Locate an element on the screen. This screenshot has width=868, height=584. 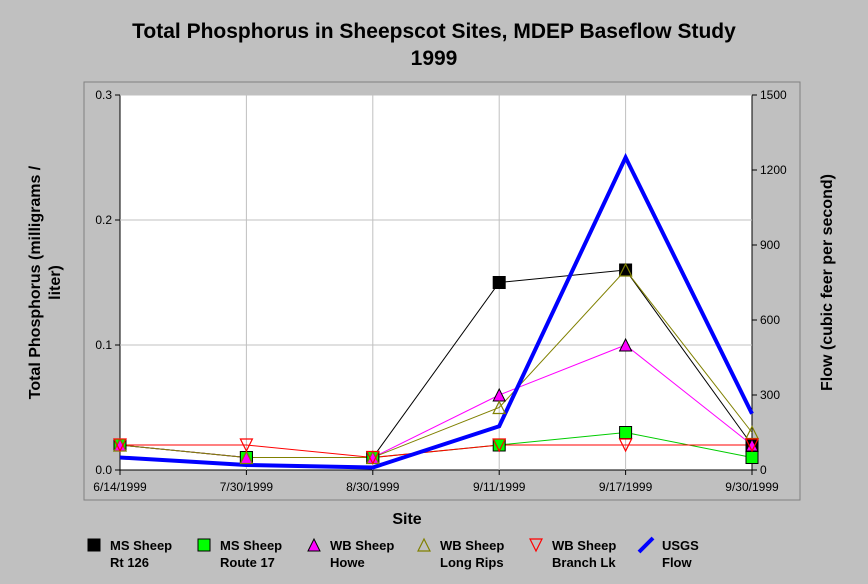
legend-label: Howe is located at coordinates (347, 562).